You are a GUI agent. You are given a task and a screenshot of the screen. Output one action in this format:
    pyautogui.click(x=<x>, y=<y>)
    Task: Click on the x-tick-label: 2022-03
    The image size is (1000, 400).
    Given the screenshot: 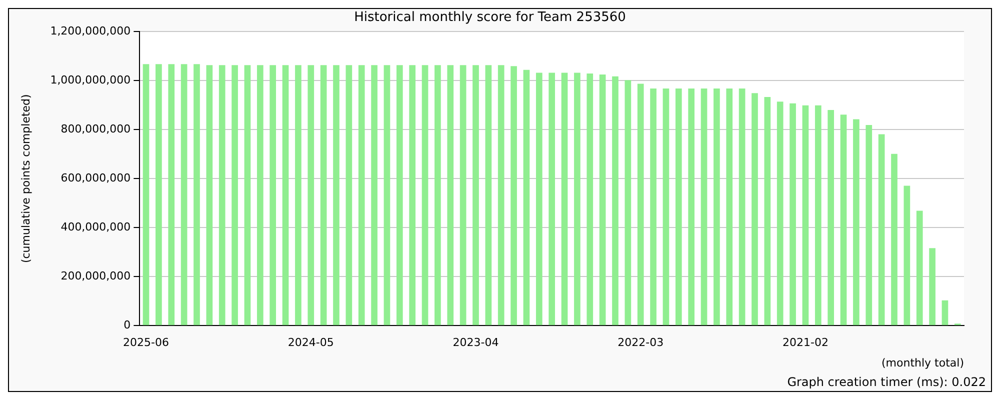 What is the action you would take?
    pyautogui.click(x=641, y=343)
    